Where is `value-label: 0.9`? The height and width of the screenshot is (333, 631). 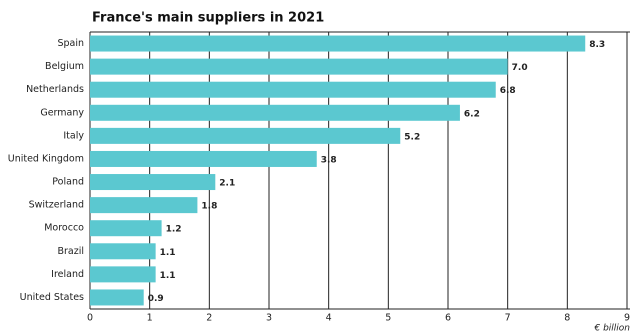 value-label: 0.9 is located at coordinates (156, 299).